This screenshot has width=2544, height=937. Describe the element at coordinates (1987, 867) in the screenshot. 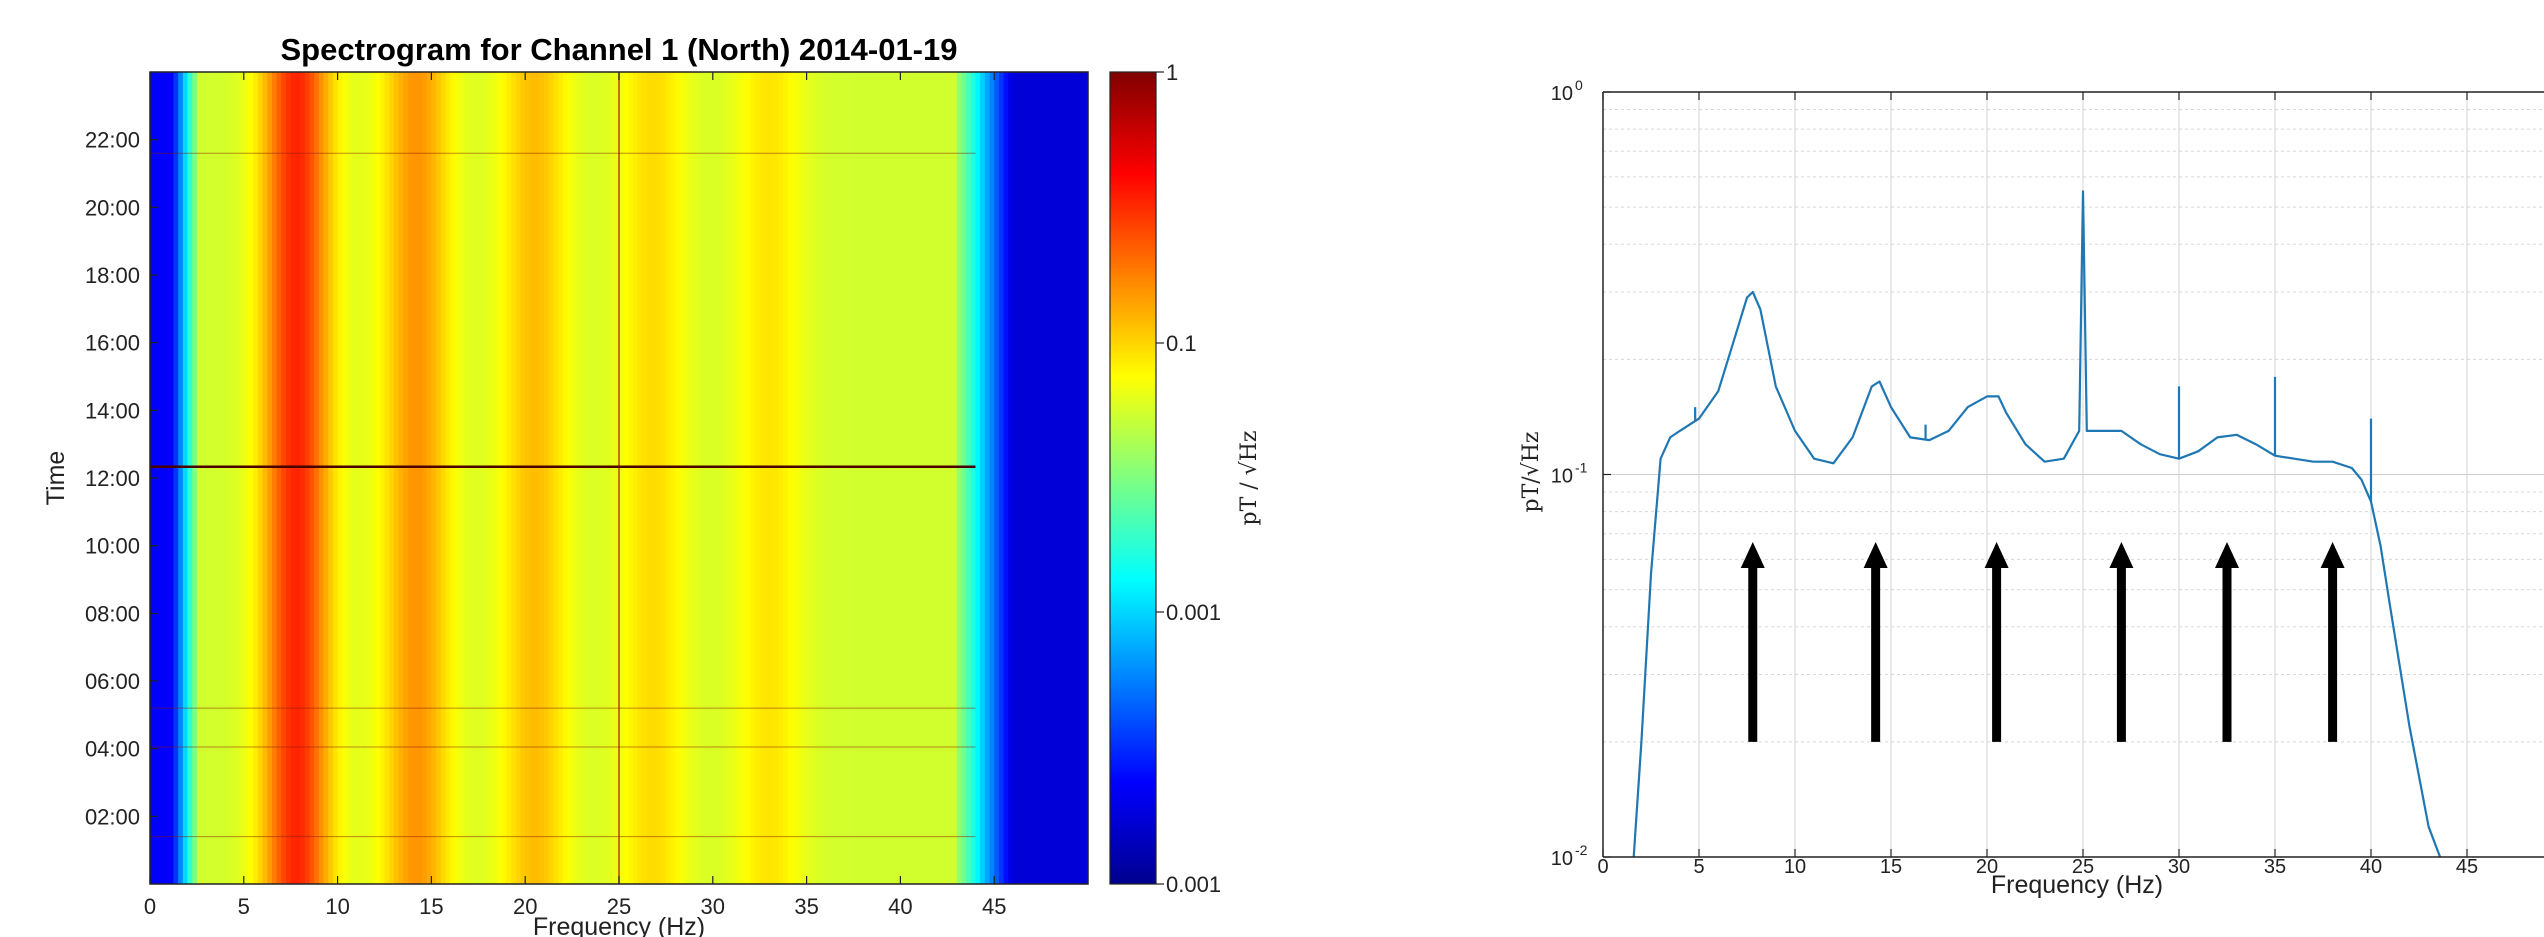

I see `psd-x-tick-label: 20` at that location.